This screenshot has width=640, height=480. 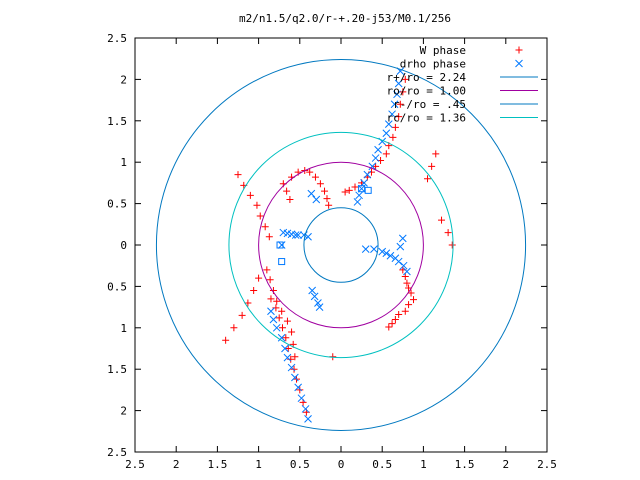 What do you see at coordinates (123, 245) in the screenshot?
I see `y-tick-label: 0` at bounding box center [123, 245].